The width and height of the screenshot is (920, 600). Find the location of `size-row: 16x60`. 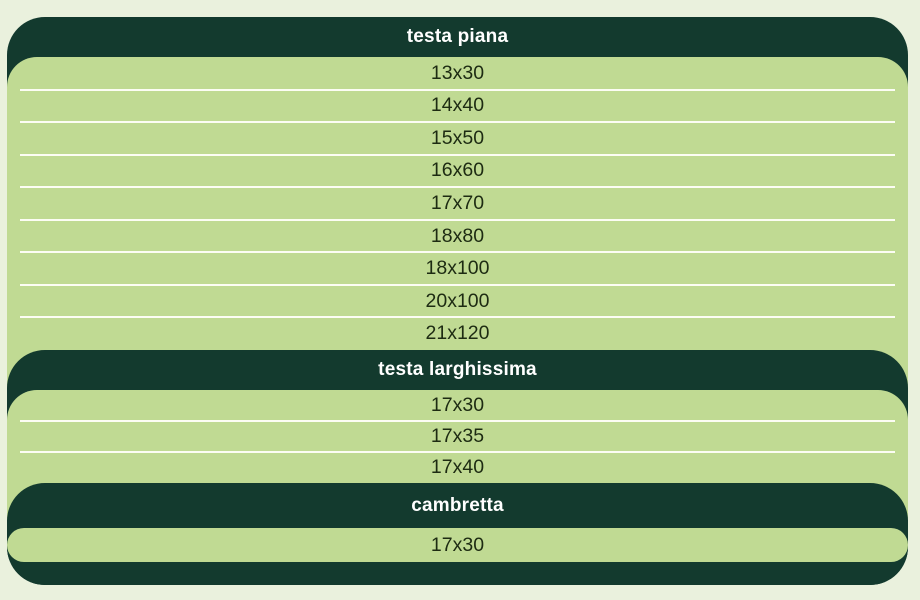

size-row: 16x60 is located at coordinates (457, 170).